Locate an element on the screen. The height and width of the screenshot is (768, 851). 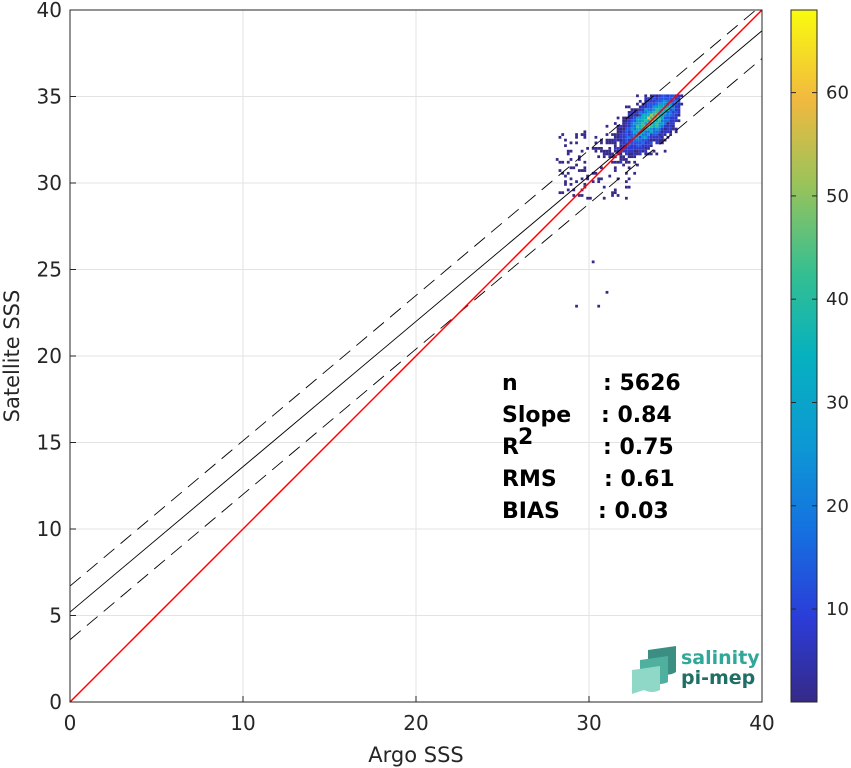
colorbar-tick-label: 50 is located at coordinates (837, 196).